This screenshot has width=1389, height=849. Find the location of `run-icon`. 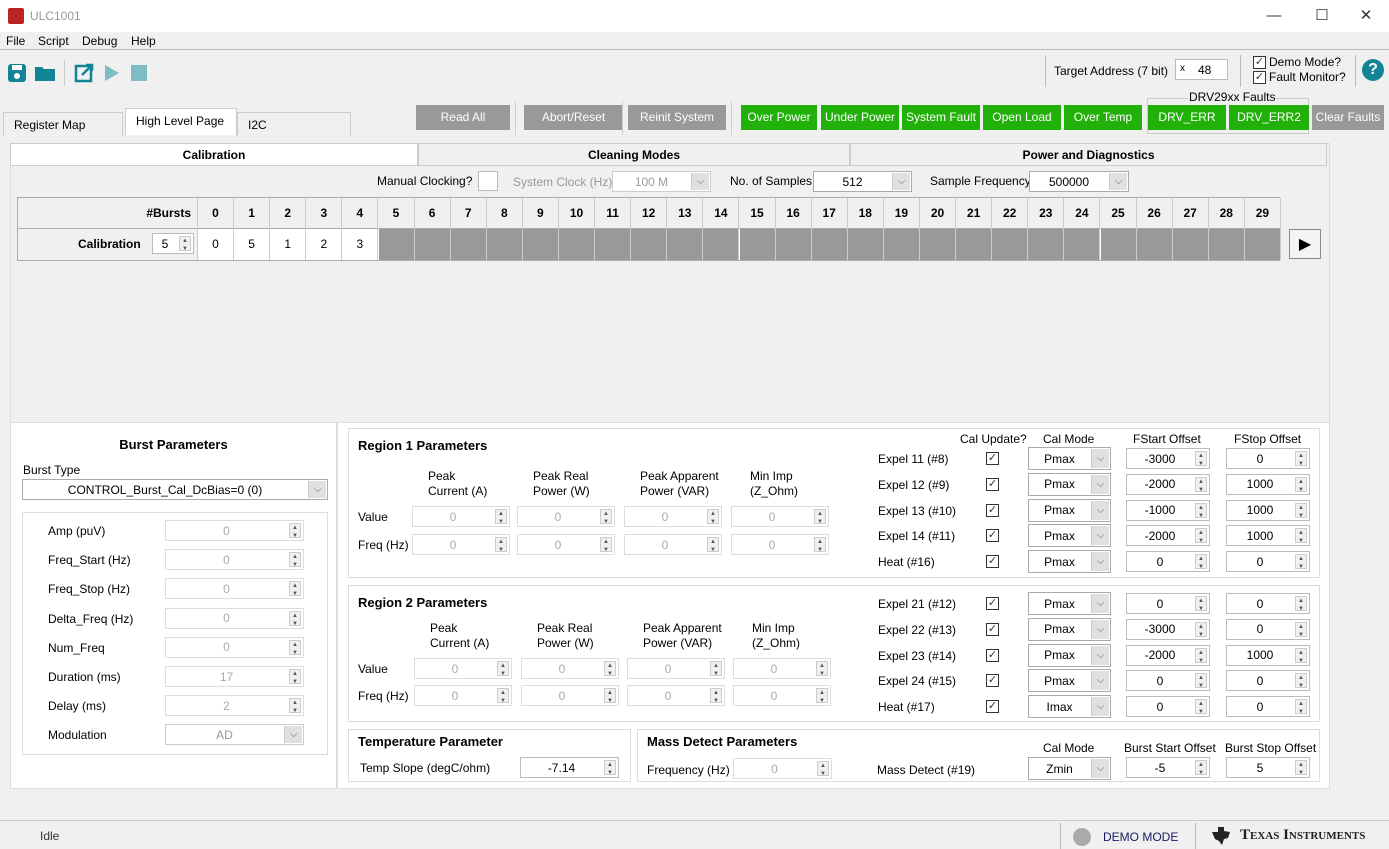

run-icon is located at coordinates (112, 73).